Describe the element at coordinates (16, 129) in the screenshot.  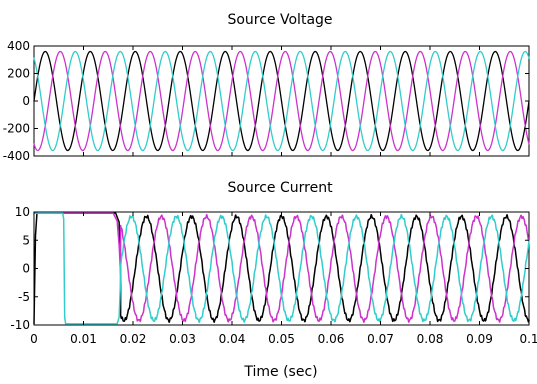
I see `y-tick-label: -200` at that location.